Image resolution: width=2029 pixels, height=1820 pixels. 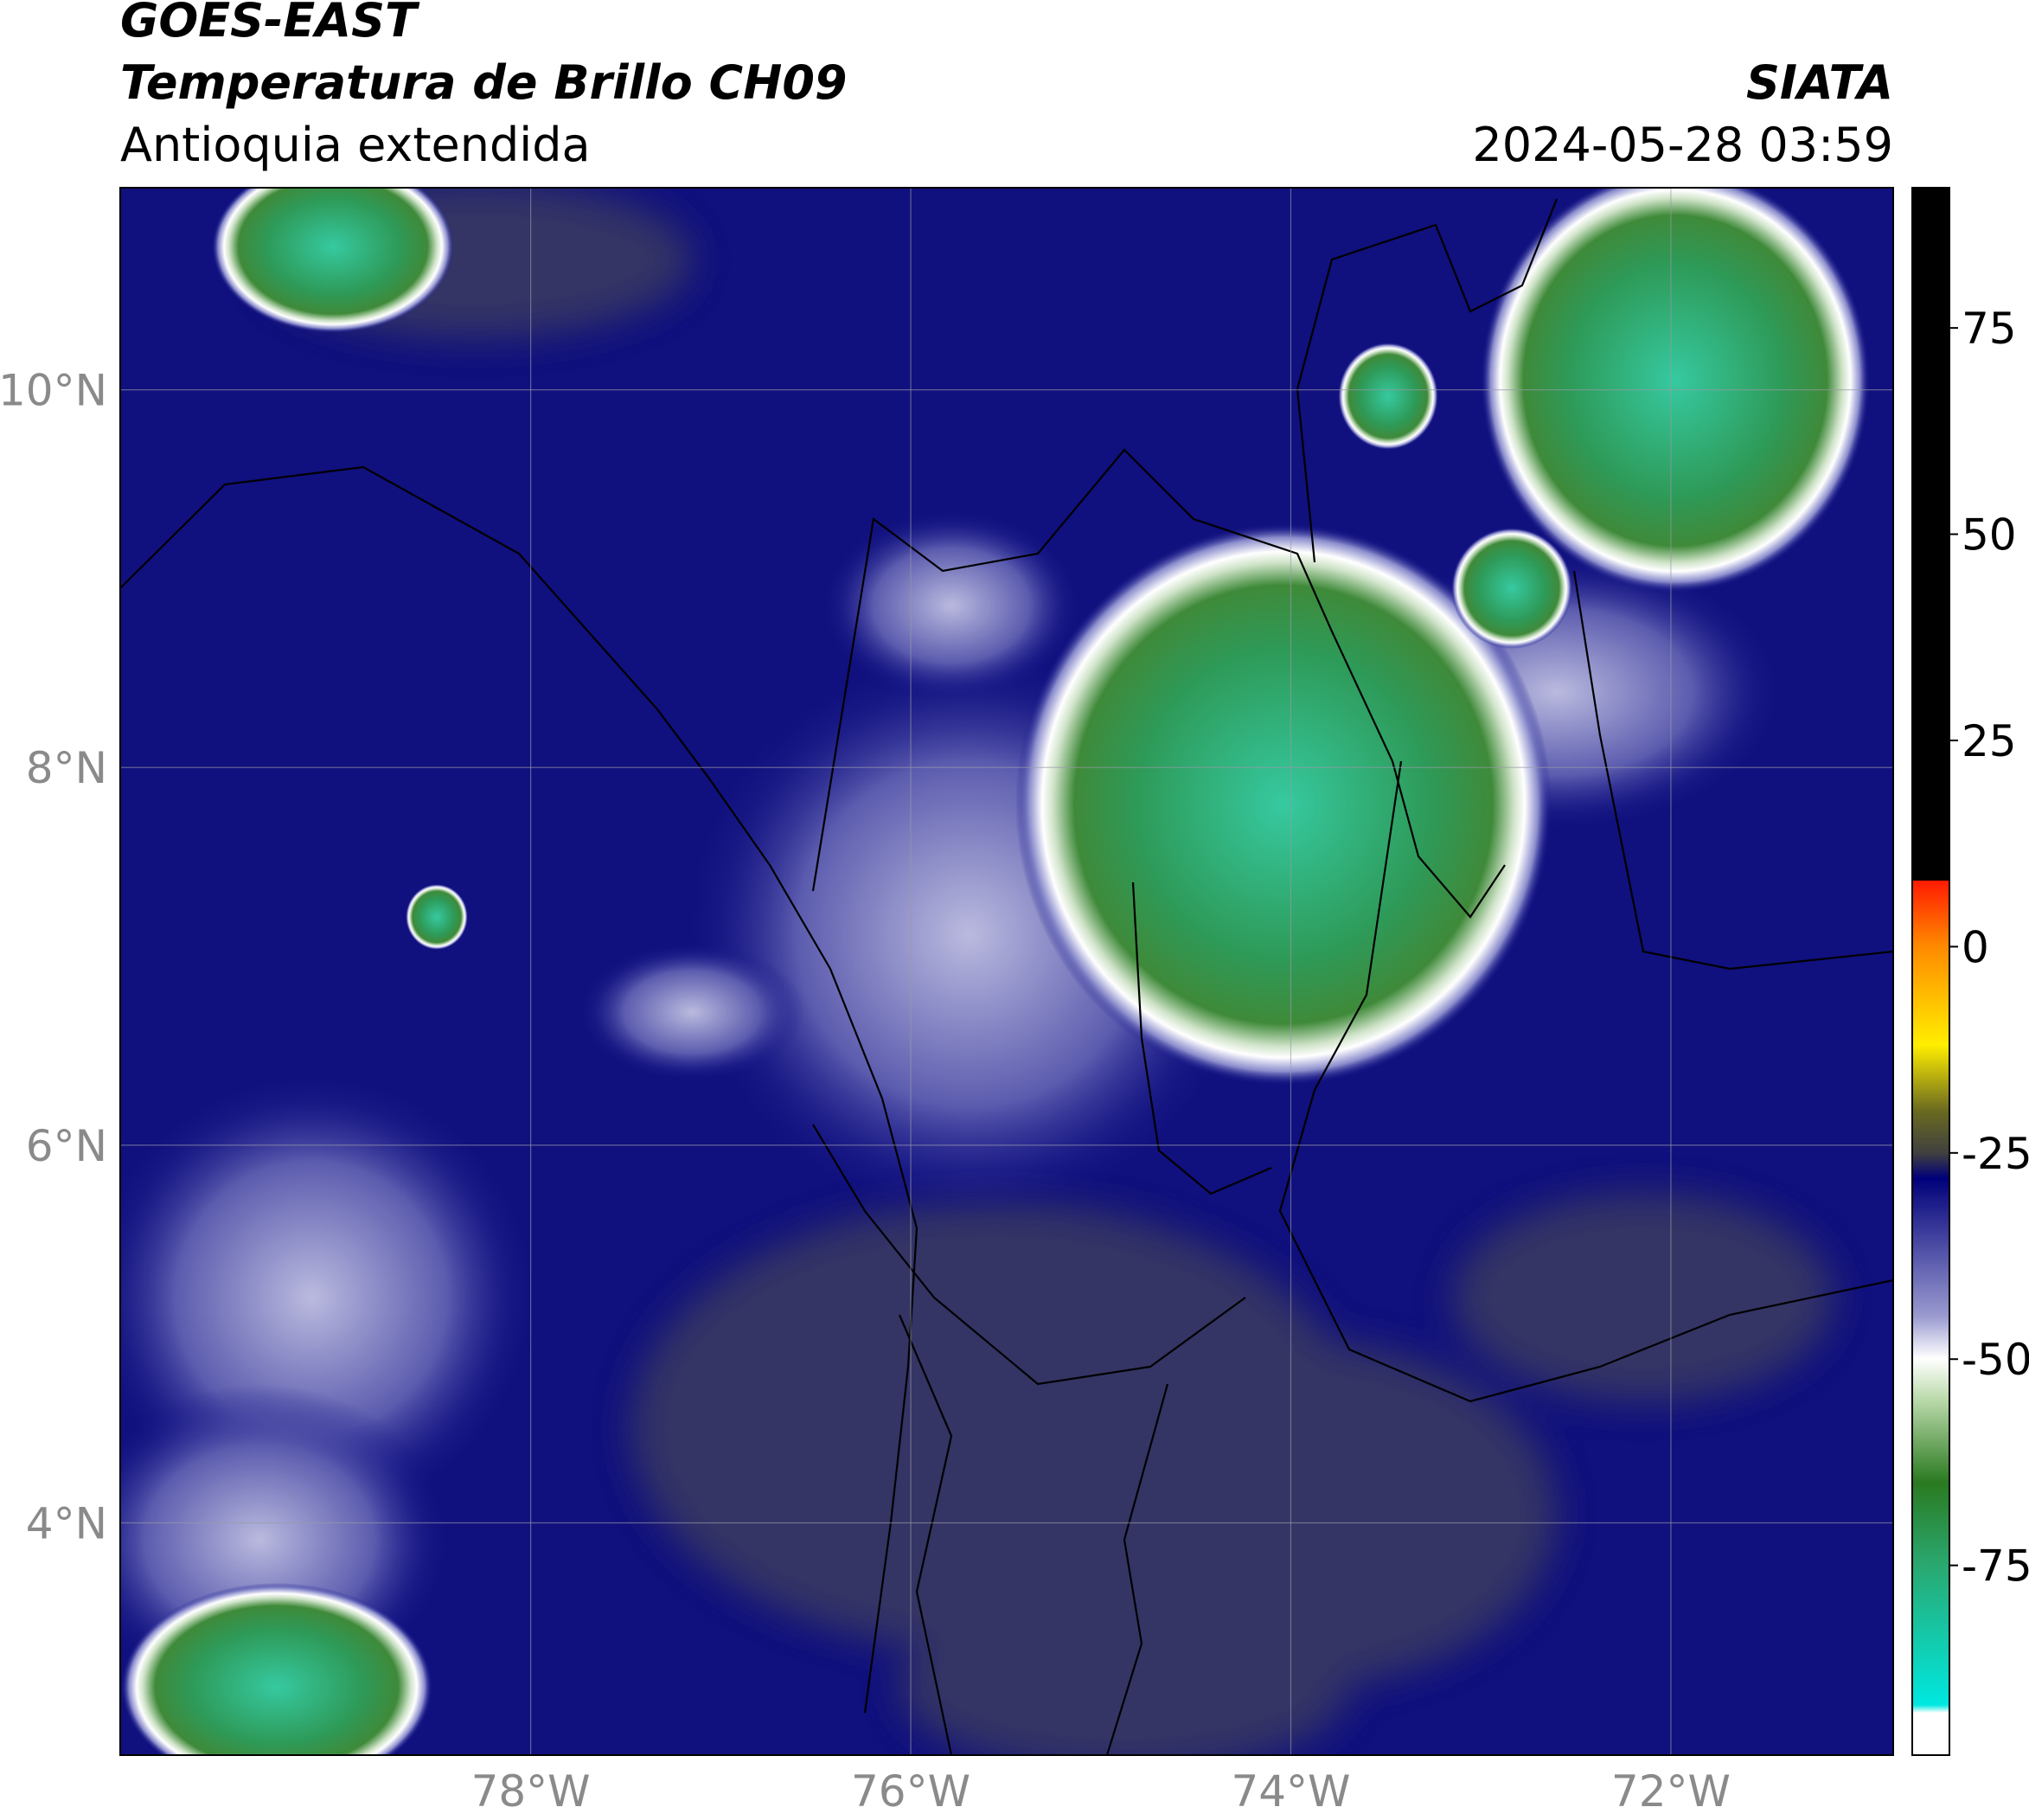 I want to click on colorbar-tick-label: 75, so click(x=1989, y=329).